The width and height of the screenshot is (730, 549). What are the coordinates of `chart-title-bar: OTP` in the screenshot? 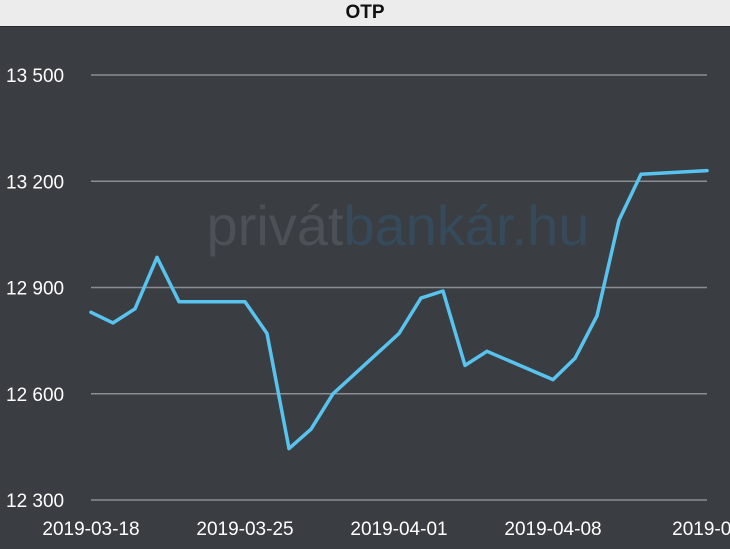 It's located at (365, 13).